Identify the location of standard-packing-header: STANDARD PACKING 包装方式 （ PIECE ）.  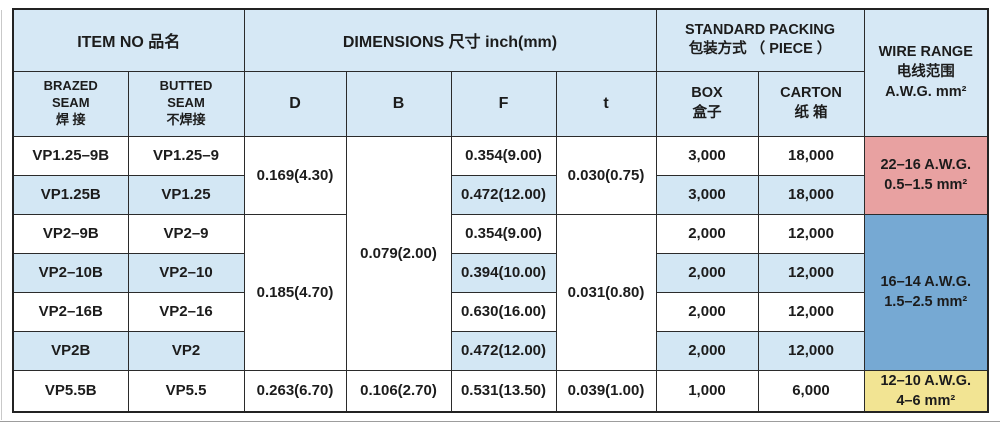
(760, 40).